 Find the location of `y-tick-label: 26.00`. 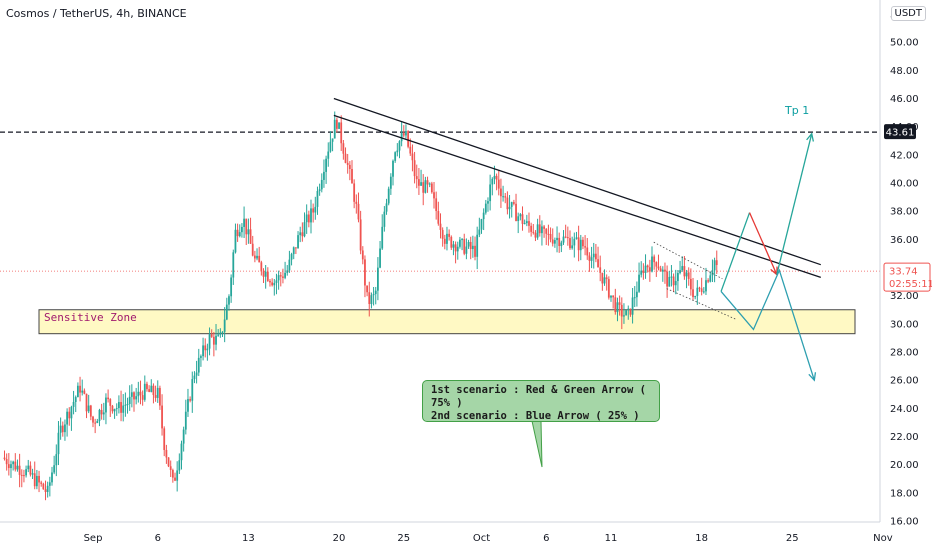

y-tick-label: 26.00 is located at coordinates (904, 381).